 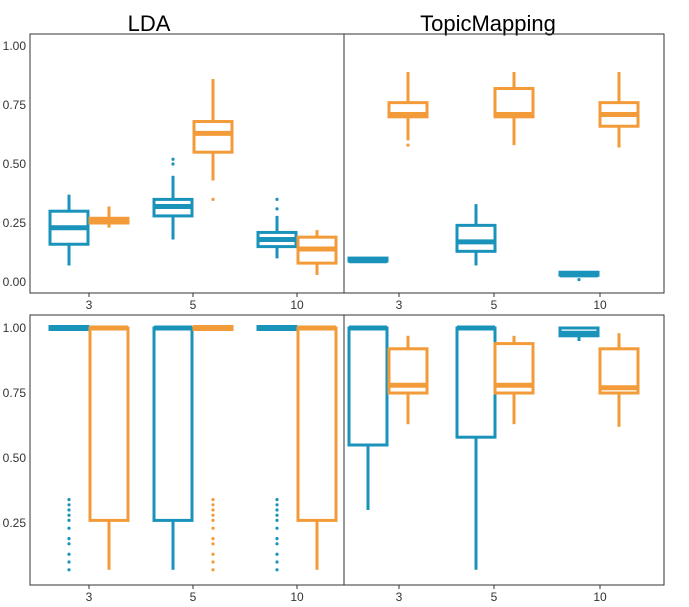 What do you see at coordinates (149, 23) in the screenshot?
I see `column-title-lda: LDA` at bounding box center [149, 23].